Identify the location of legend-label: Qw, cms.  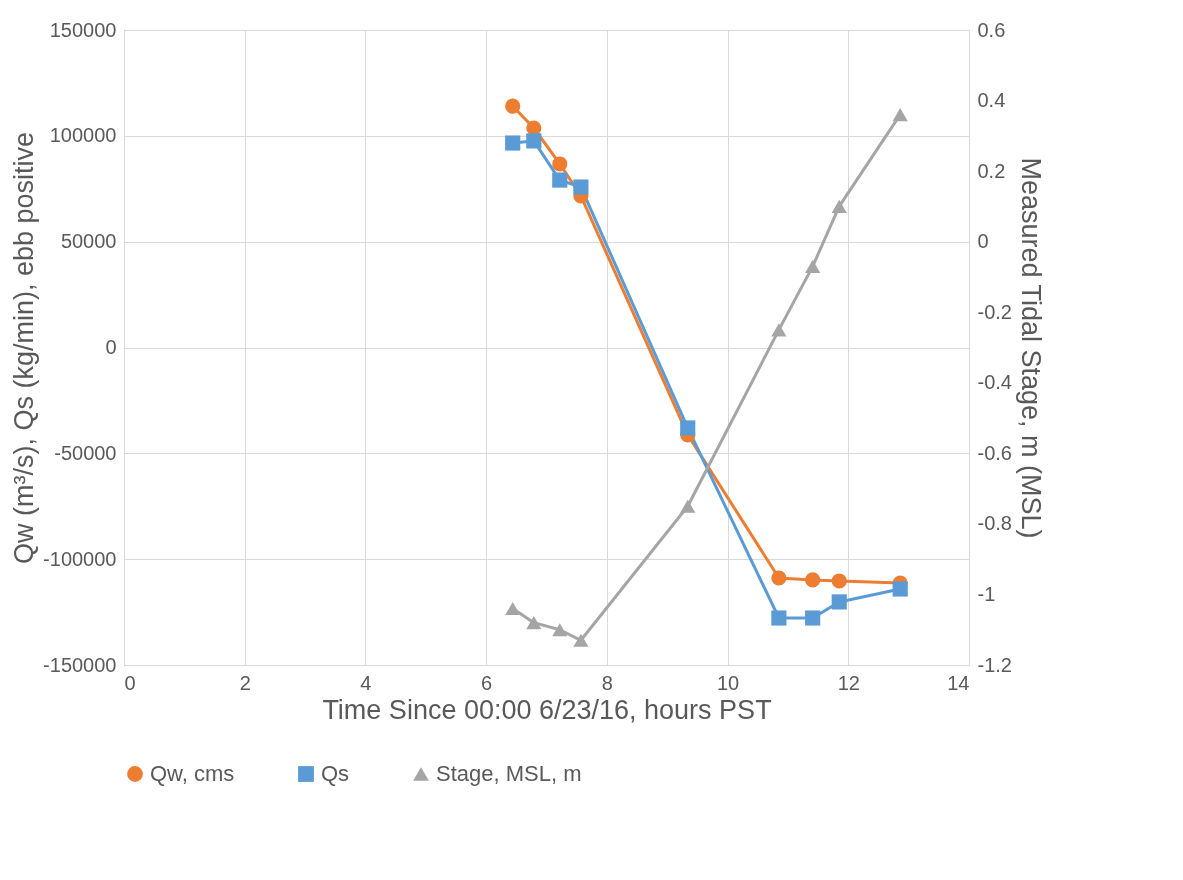
(192, 773).